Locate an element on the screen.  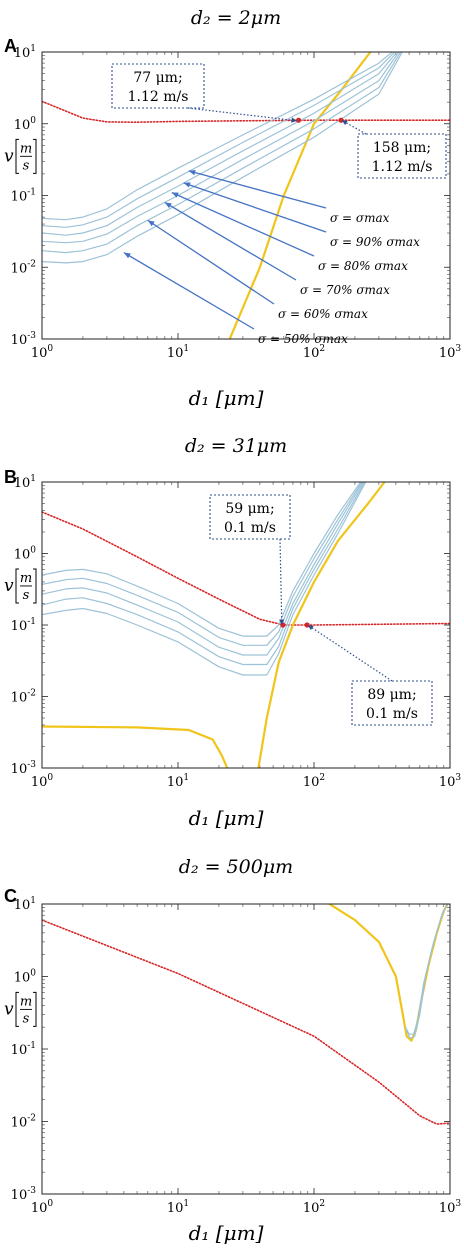
annotation-text: σ = 60% σmax is located at coordinates (323, 314).